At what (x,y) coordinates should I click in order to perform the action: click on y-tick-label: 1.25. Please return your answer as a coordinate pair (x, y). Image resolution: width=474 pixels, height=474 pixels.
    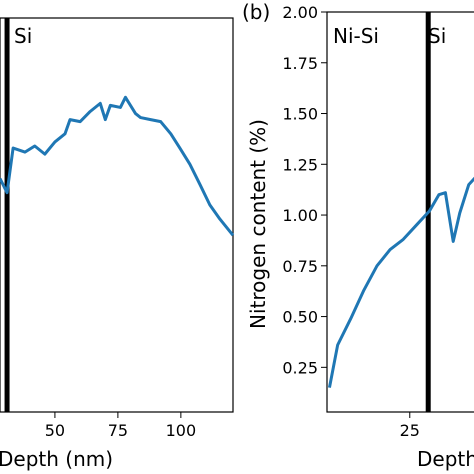
    Looking at the image, I should click on (300, 164).